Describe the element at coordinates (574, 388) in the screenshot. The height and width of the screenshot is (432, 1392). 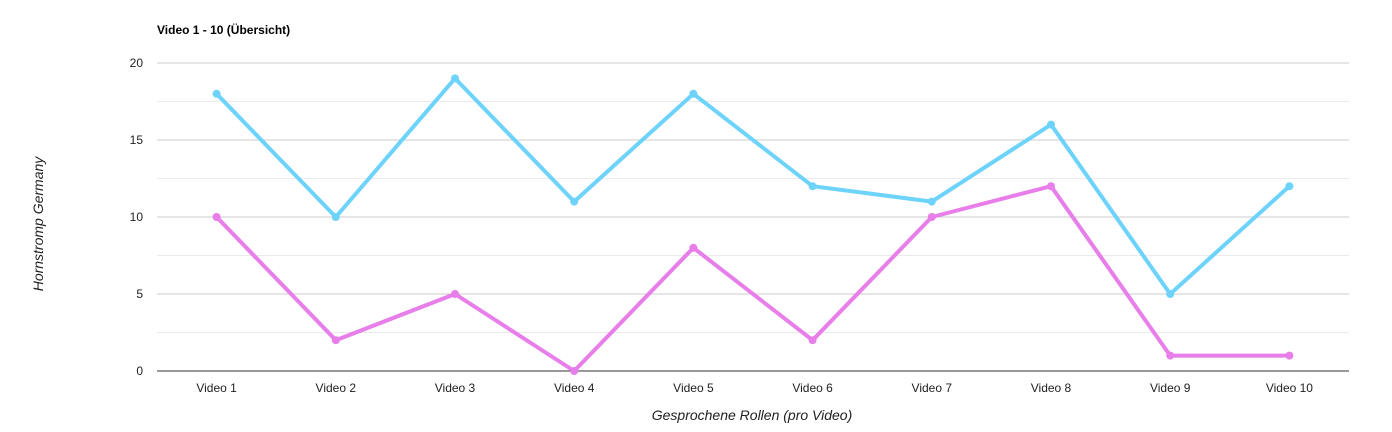
I see `x-tick-label: Video 4` at that location.